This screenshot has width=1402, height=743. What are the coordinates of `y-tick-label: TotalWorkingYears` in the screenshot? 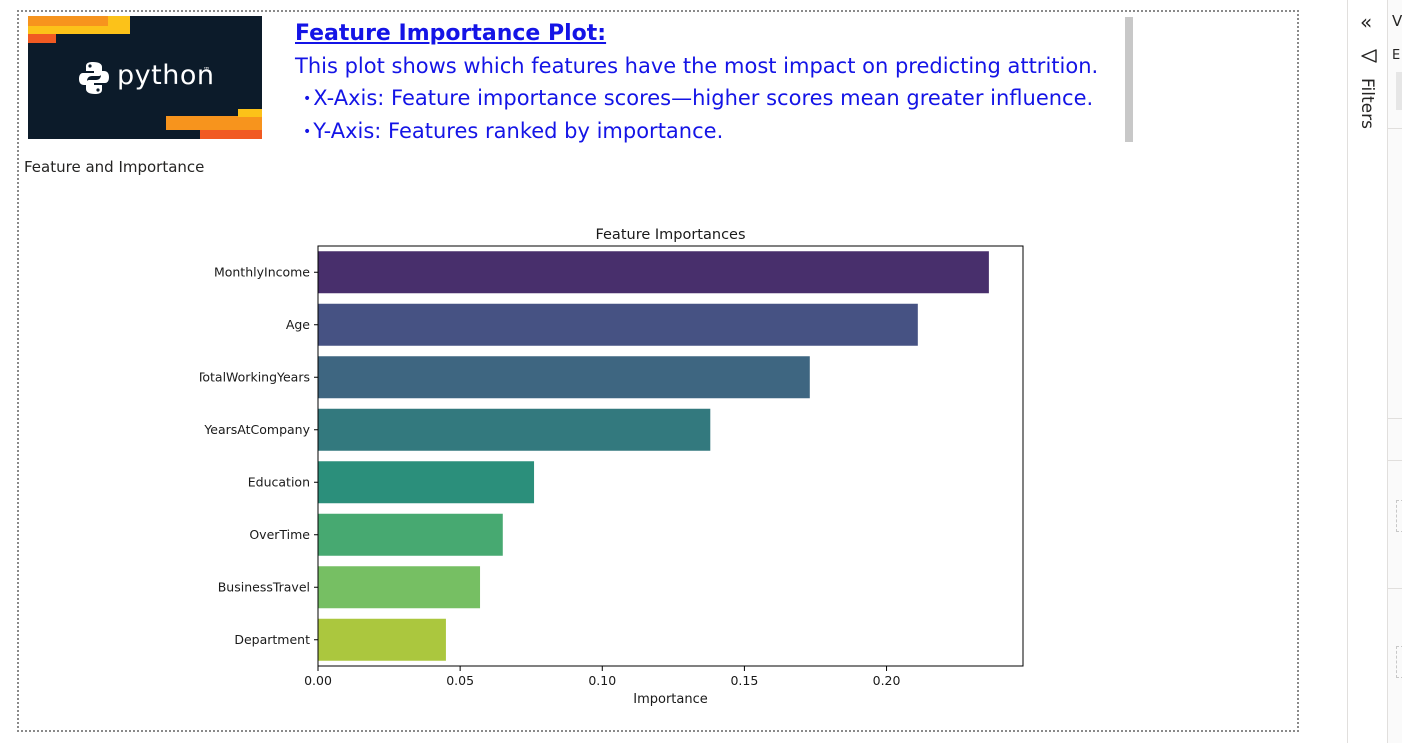 It's located at (255, 376).